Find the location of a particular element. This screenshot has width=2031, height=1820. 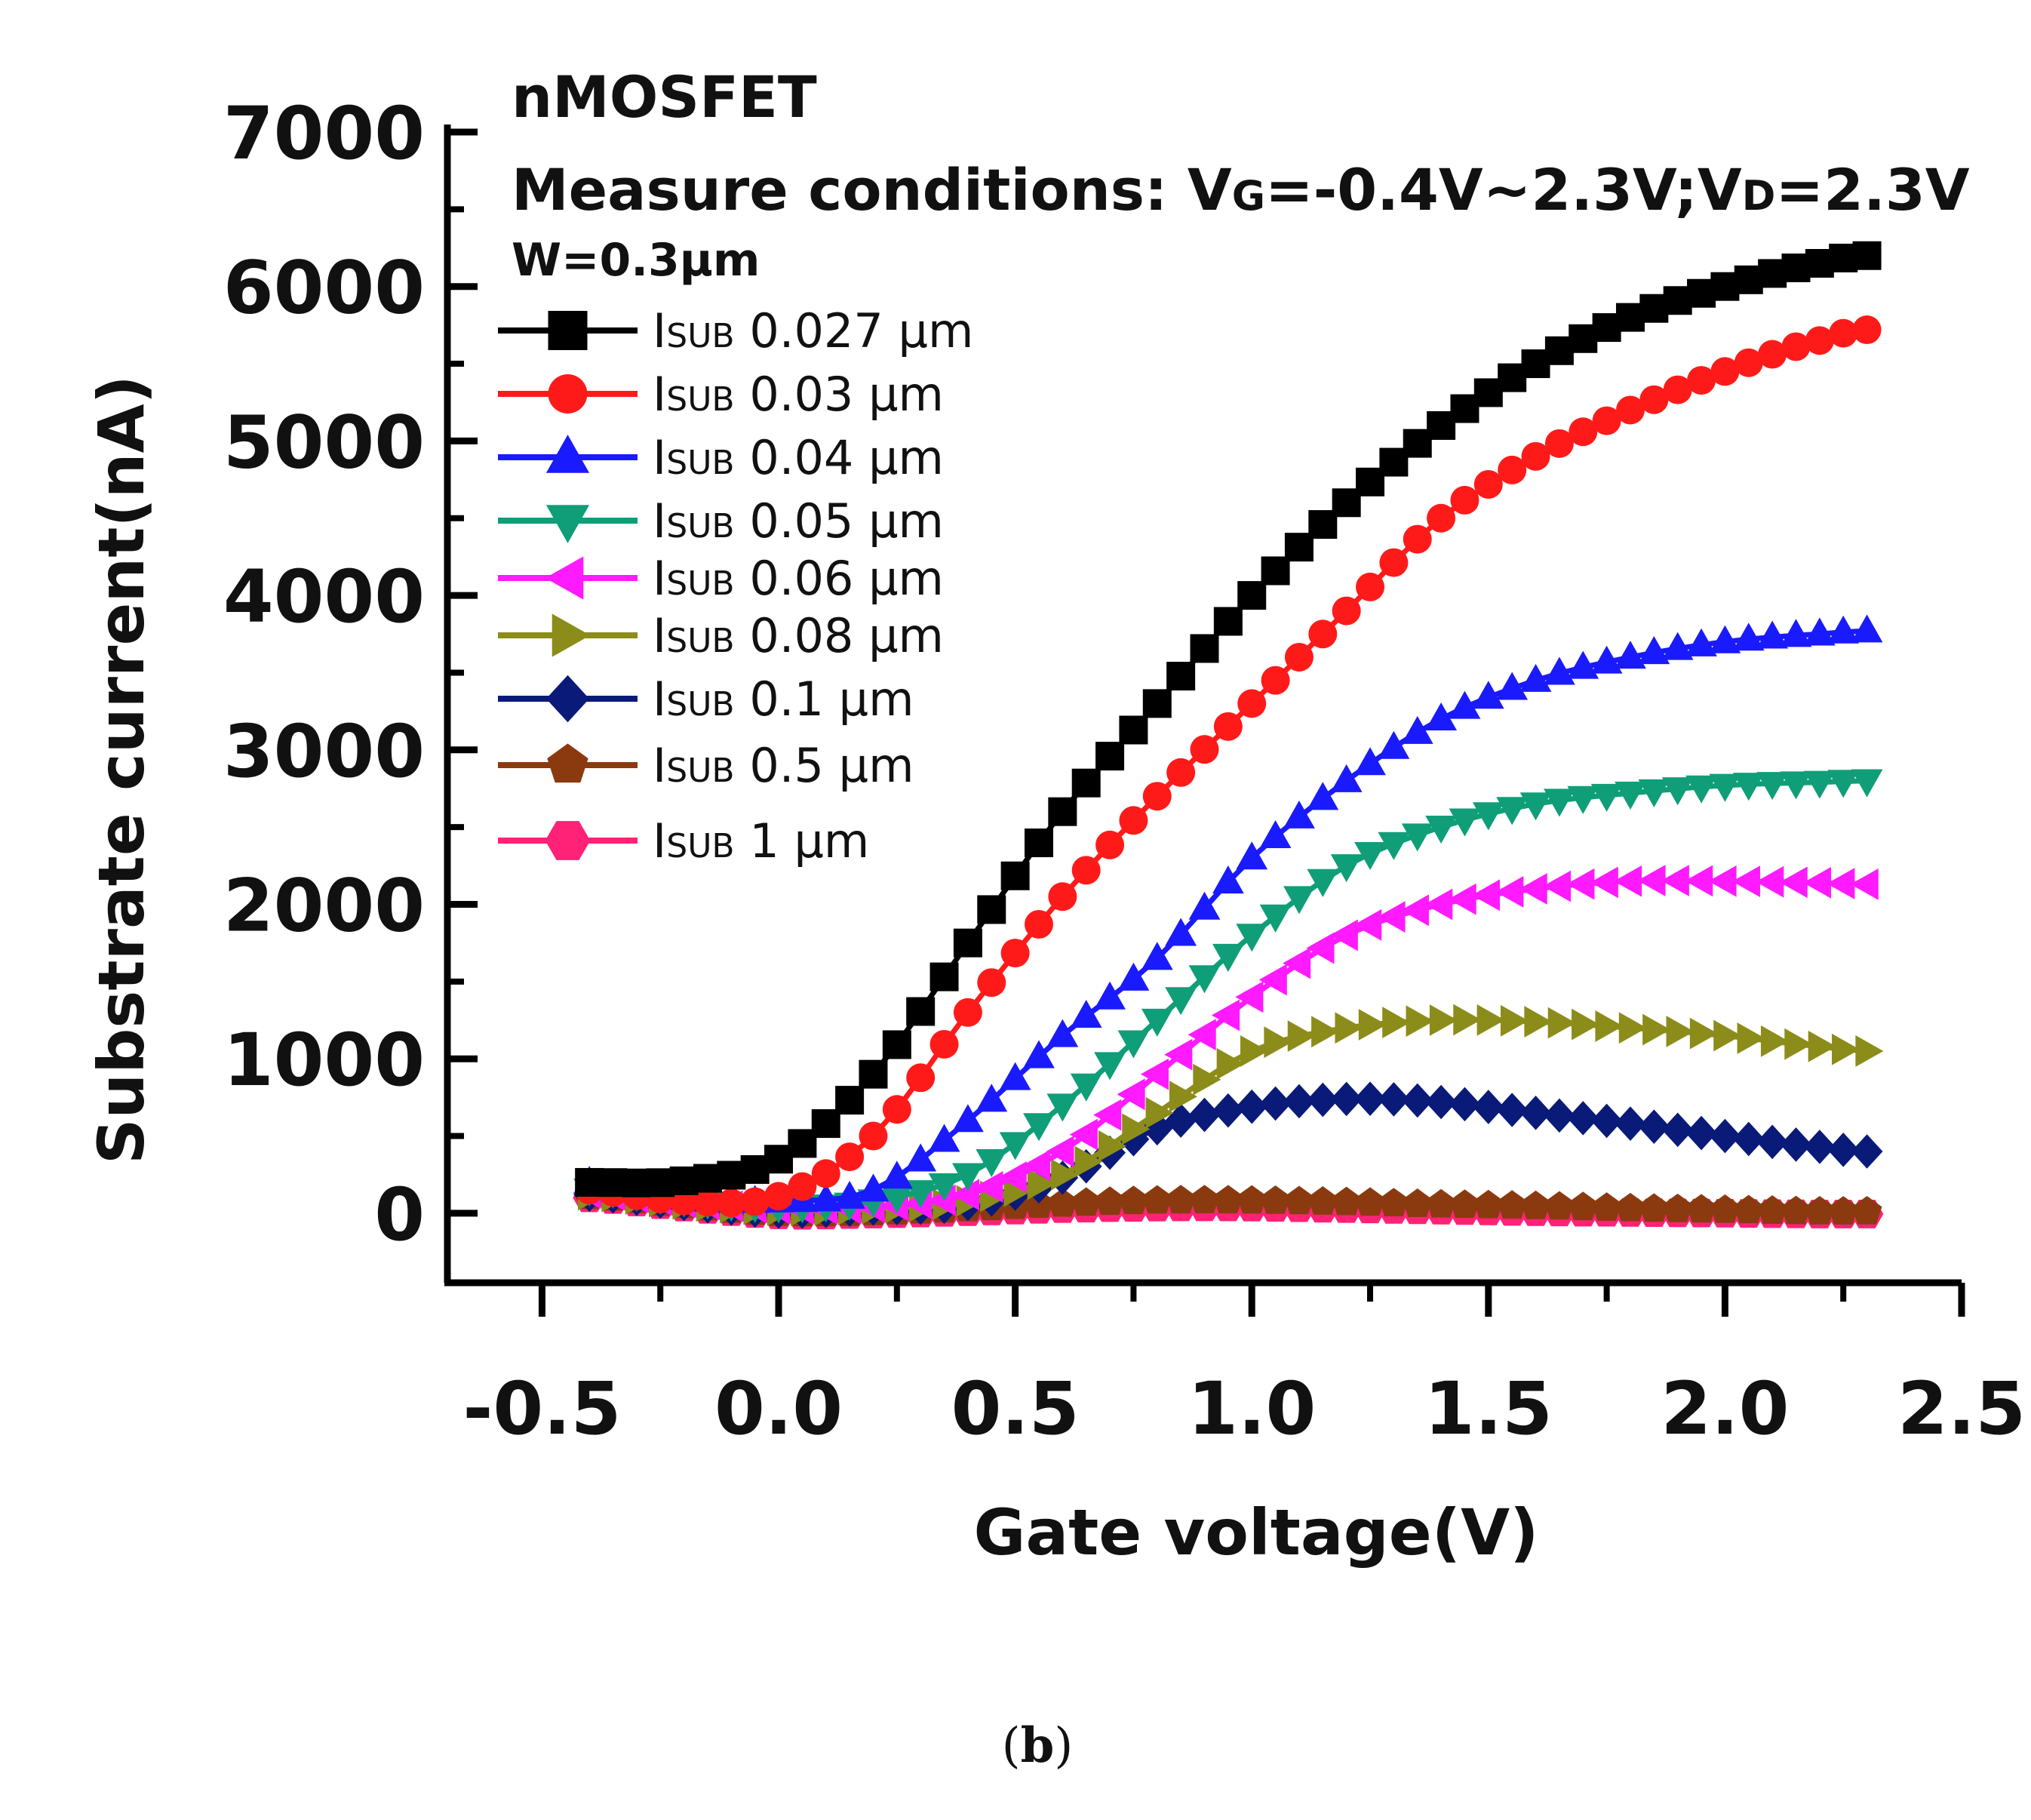

legend-label: ISUB 0.04 μm is located at coordinates (798, 457).